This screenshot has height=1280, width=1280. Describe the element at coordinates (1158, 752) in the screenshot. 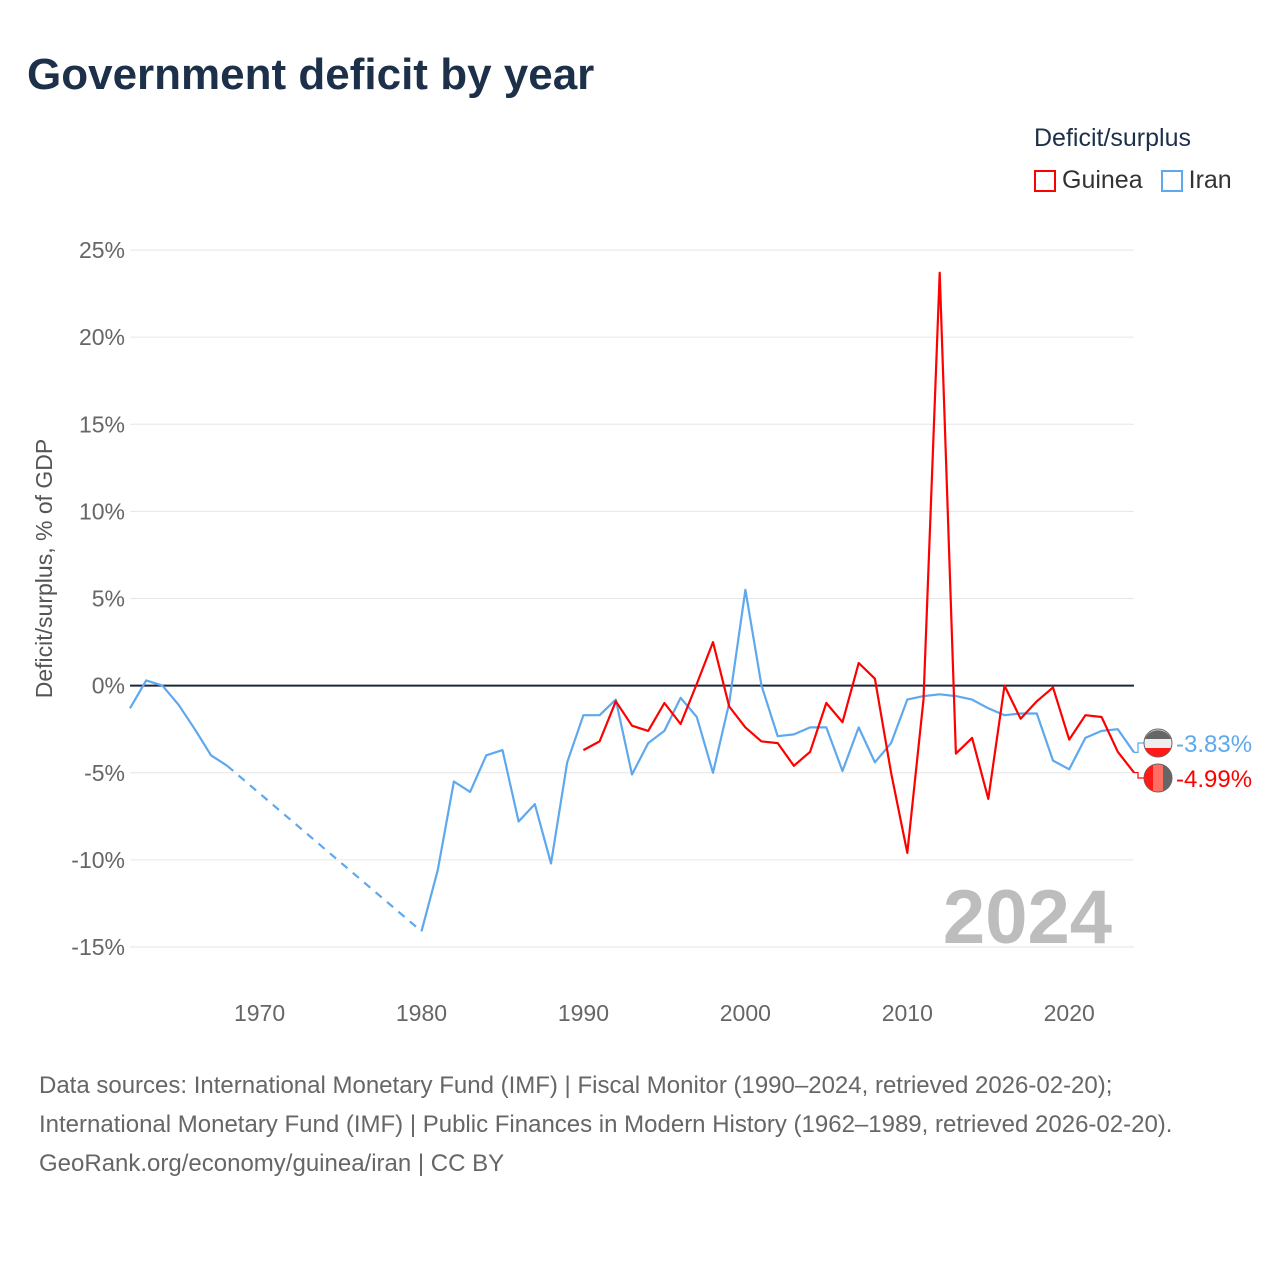

I see `flag-stripe-bottom` at that location.